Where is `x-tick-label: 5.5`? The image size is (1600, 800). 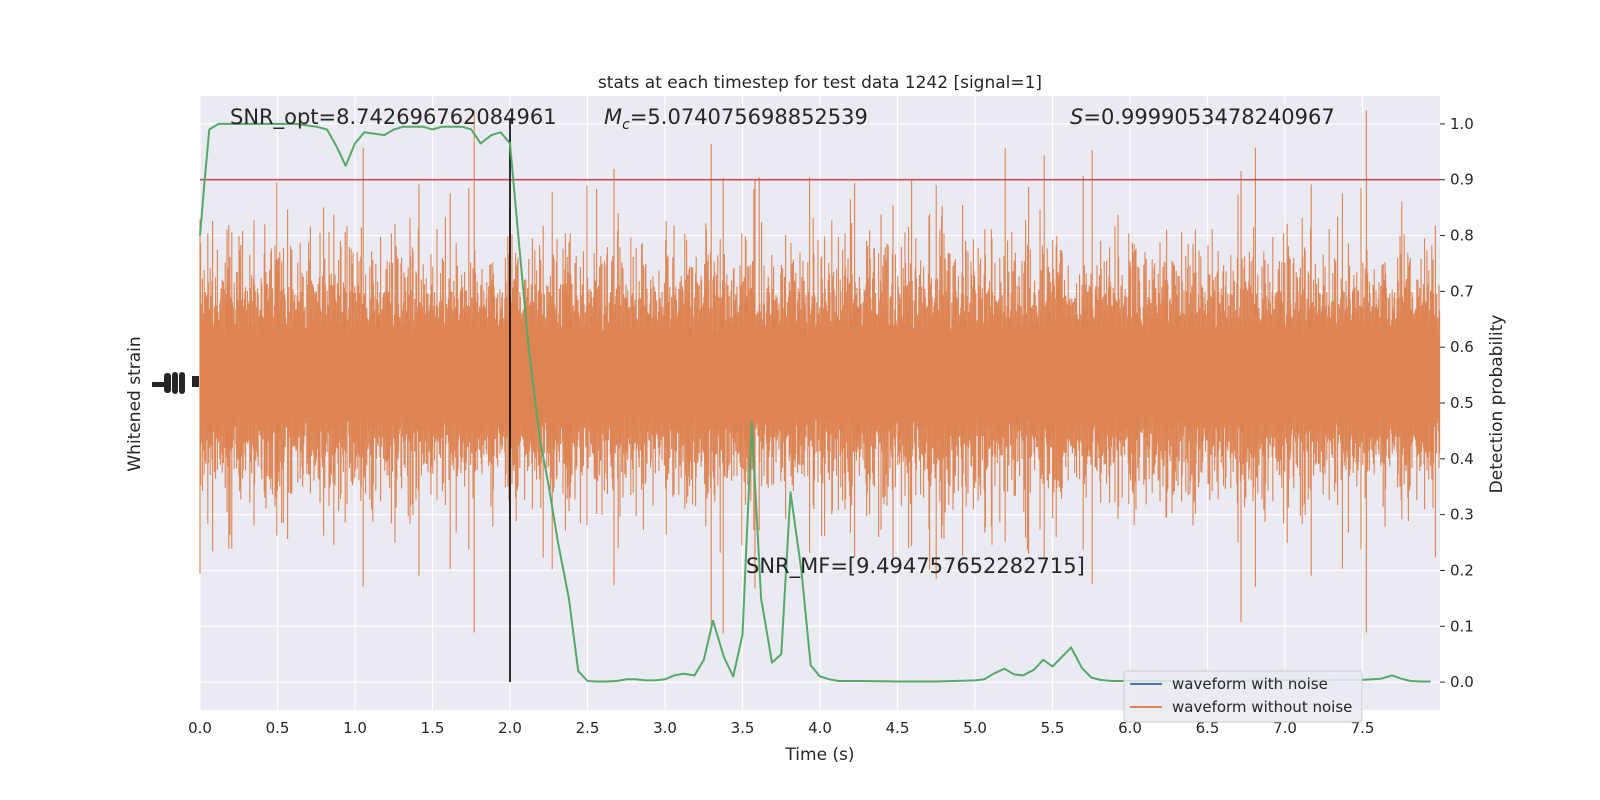
x-tick-label: 5.5 is located at coordinates (1053, 728).